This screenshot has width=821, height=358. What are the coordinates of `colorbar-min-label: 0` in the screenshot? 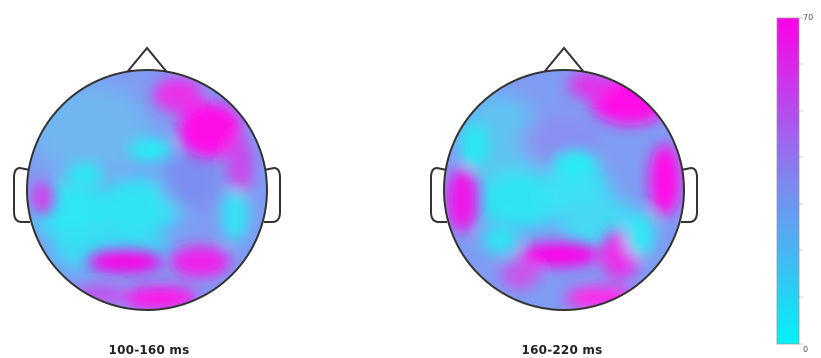 It's located at (806, 349).